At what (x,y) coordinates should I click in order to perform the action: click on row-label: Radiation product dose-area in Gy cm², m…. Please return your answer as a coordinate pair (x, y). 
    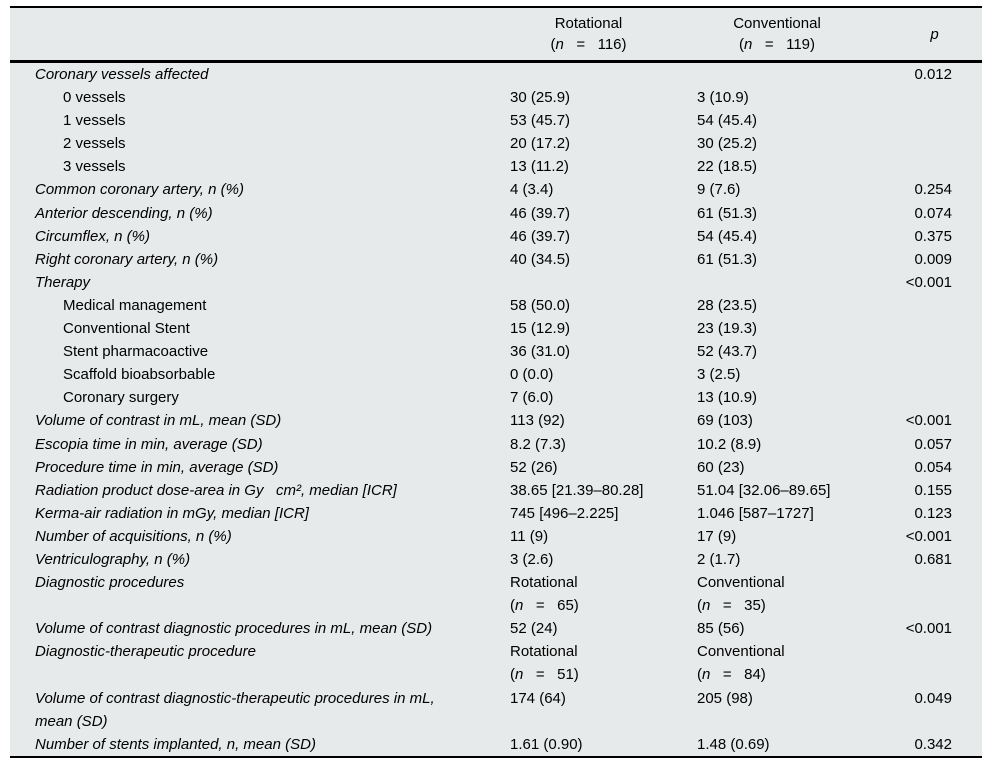
    Looking at the image, I should click on (260, 490).